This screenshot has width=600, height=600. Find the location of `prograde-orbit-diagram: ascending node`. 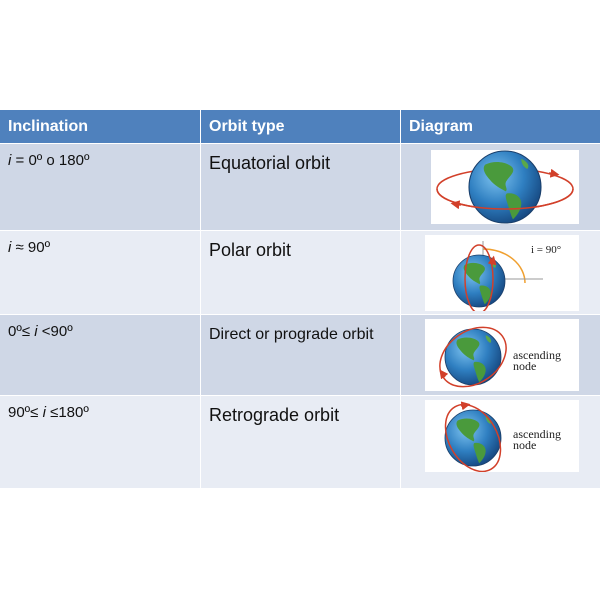

prograde-orbit-diagram: ascending node is located at coordinates (502, 355).